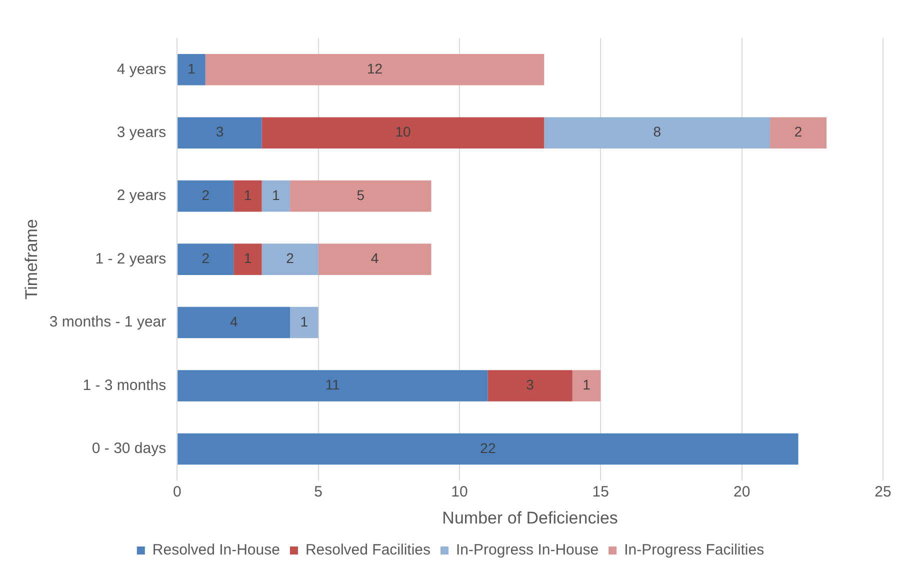 Image resolution: width=921 pixels, height=581 pixels. What do you see at coordinates (600, 492) in the screenshot?
I see `x-tick-label: 15` at bounding box center [600, 492].